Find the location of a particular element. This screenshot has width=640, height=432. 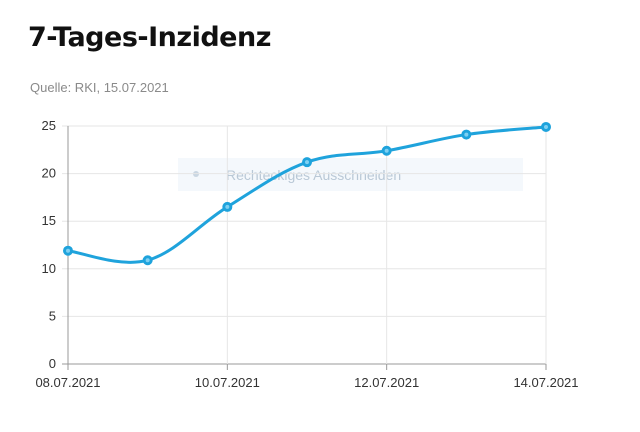

y-tick-label: 0 is located at coordinates (52, 363).